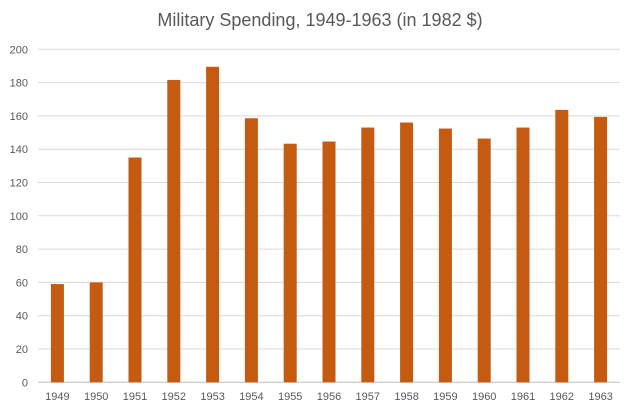  Describe the element at coordinates (600, 397) in the screenshot. I see `x-tick-label: 1963` at that location.